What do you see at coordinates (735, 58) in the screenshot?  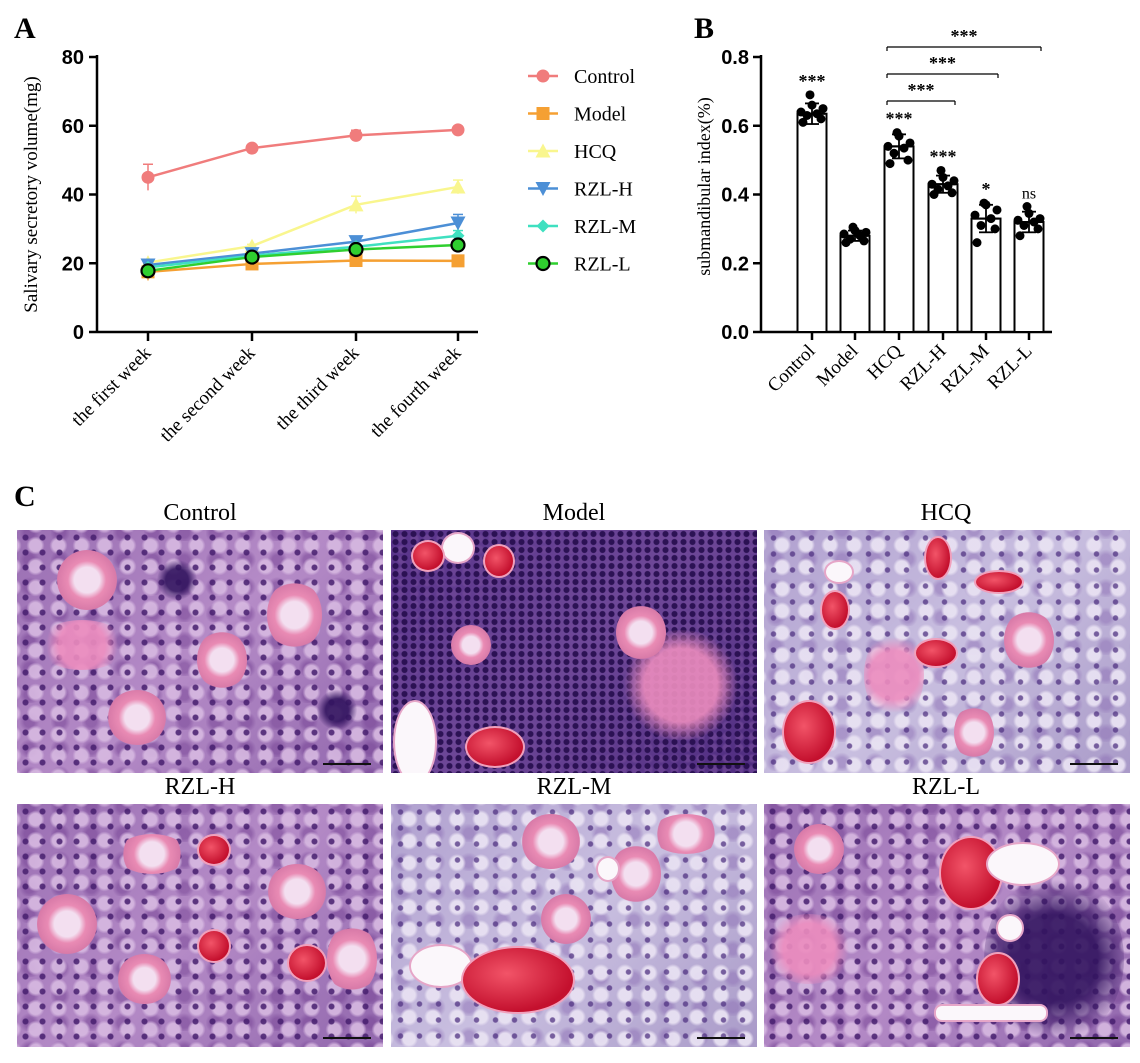 I see `y-tick-label: 0.8` at bounding box center [735, 58].